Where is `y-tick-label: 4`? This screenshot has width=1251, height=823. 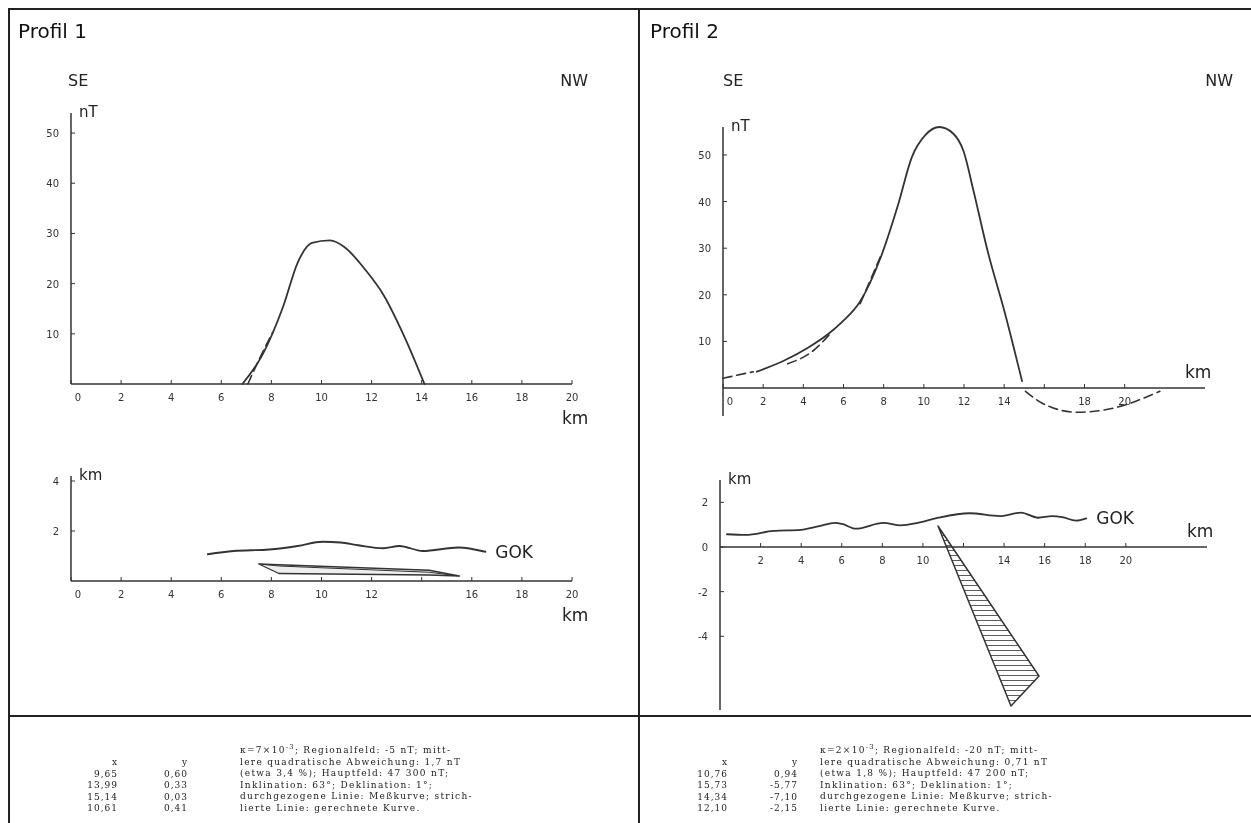
y-tick-label: 4 is located at coordinates (55, 481).